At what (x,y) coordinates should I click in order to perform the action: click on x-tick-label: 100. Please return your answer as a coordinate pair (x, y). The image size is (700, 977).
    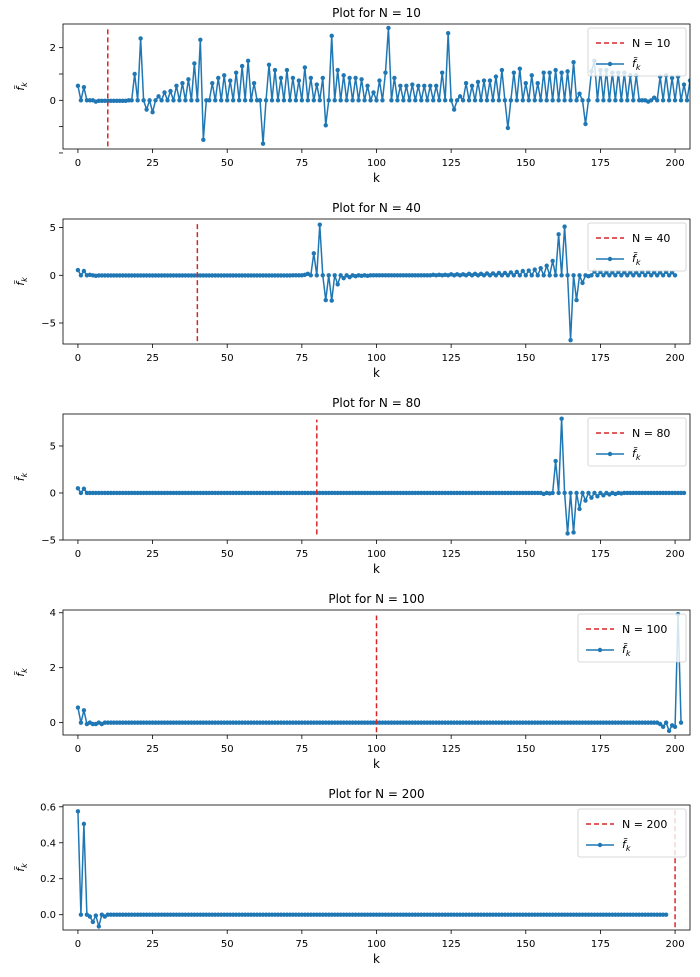
    Looking at the image, I should click on (376, 749).